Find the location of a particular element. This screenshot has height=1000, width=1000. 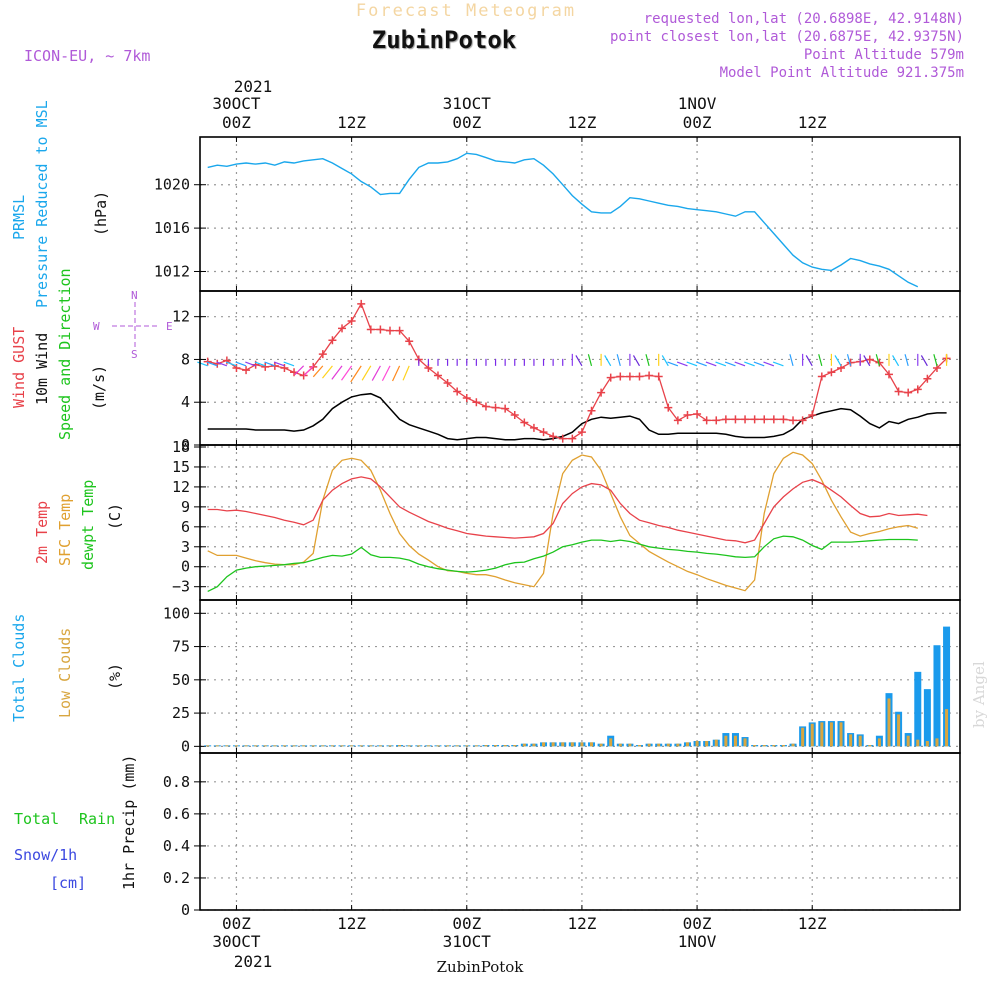

pressure-ytick-label: 1020 is located at coordinates (172, 185).